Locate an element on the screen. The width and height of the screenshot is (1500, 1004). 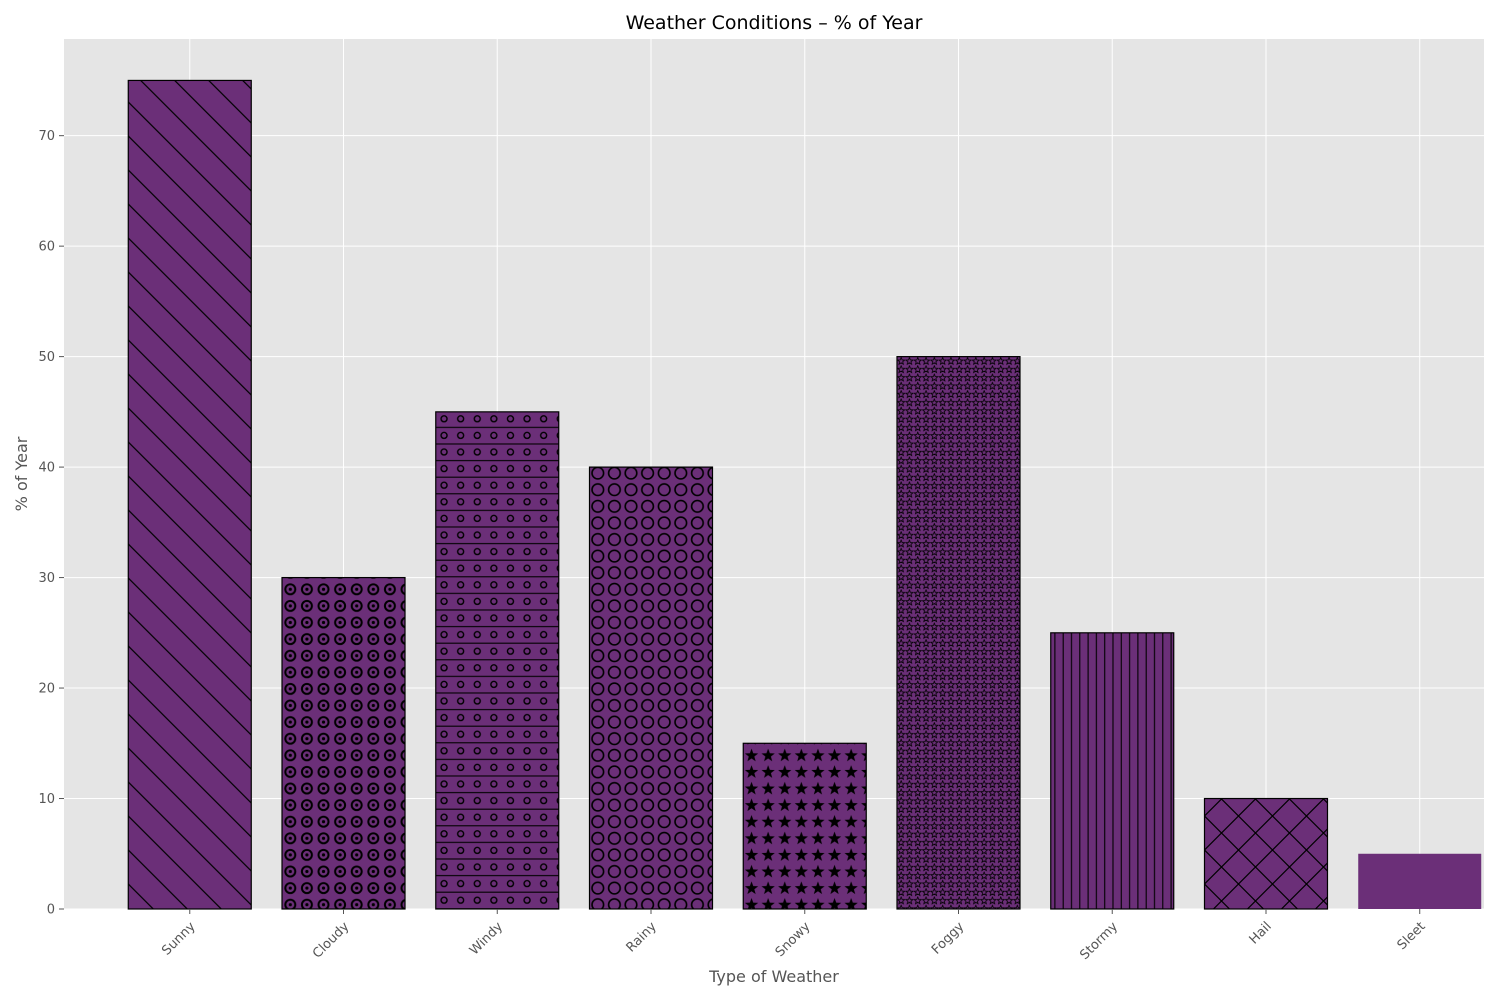
y-axis-label: % of Year is located at coordinates (21, 473).